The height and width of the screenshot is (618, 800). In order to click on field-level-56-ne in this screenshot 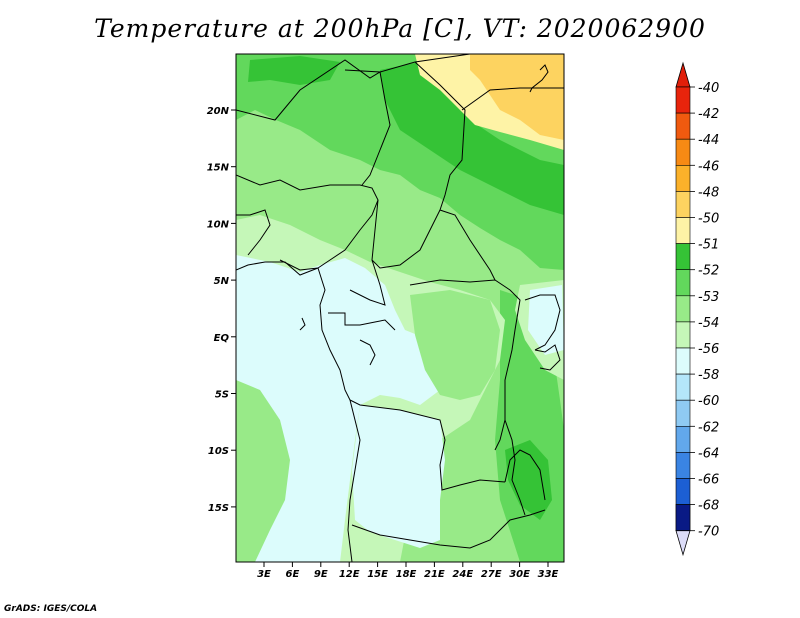, I will do `click(546, 320)`.